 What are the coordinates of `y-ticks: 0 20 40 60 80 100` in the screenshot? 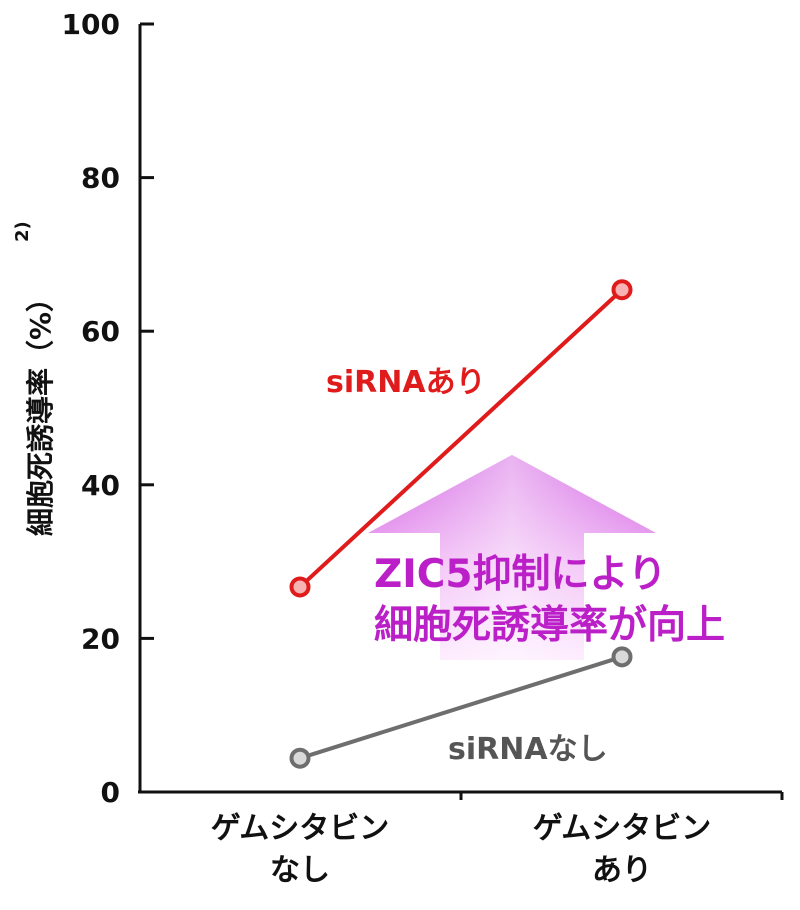 It's located at (108, 408).